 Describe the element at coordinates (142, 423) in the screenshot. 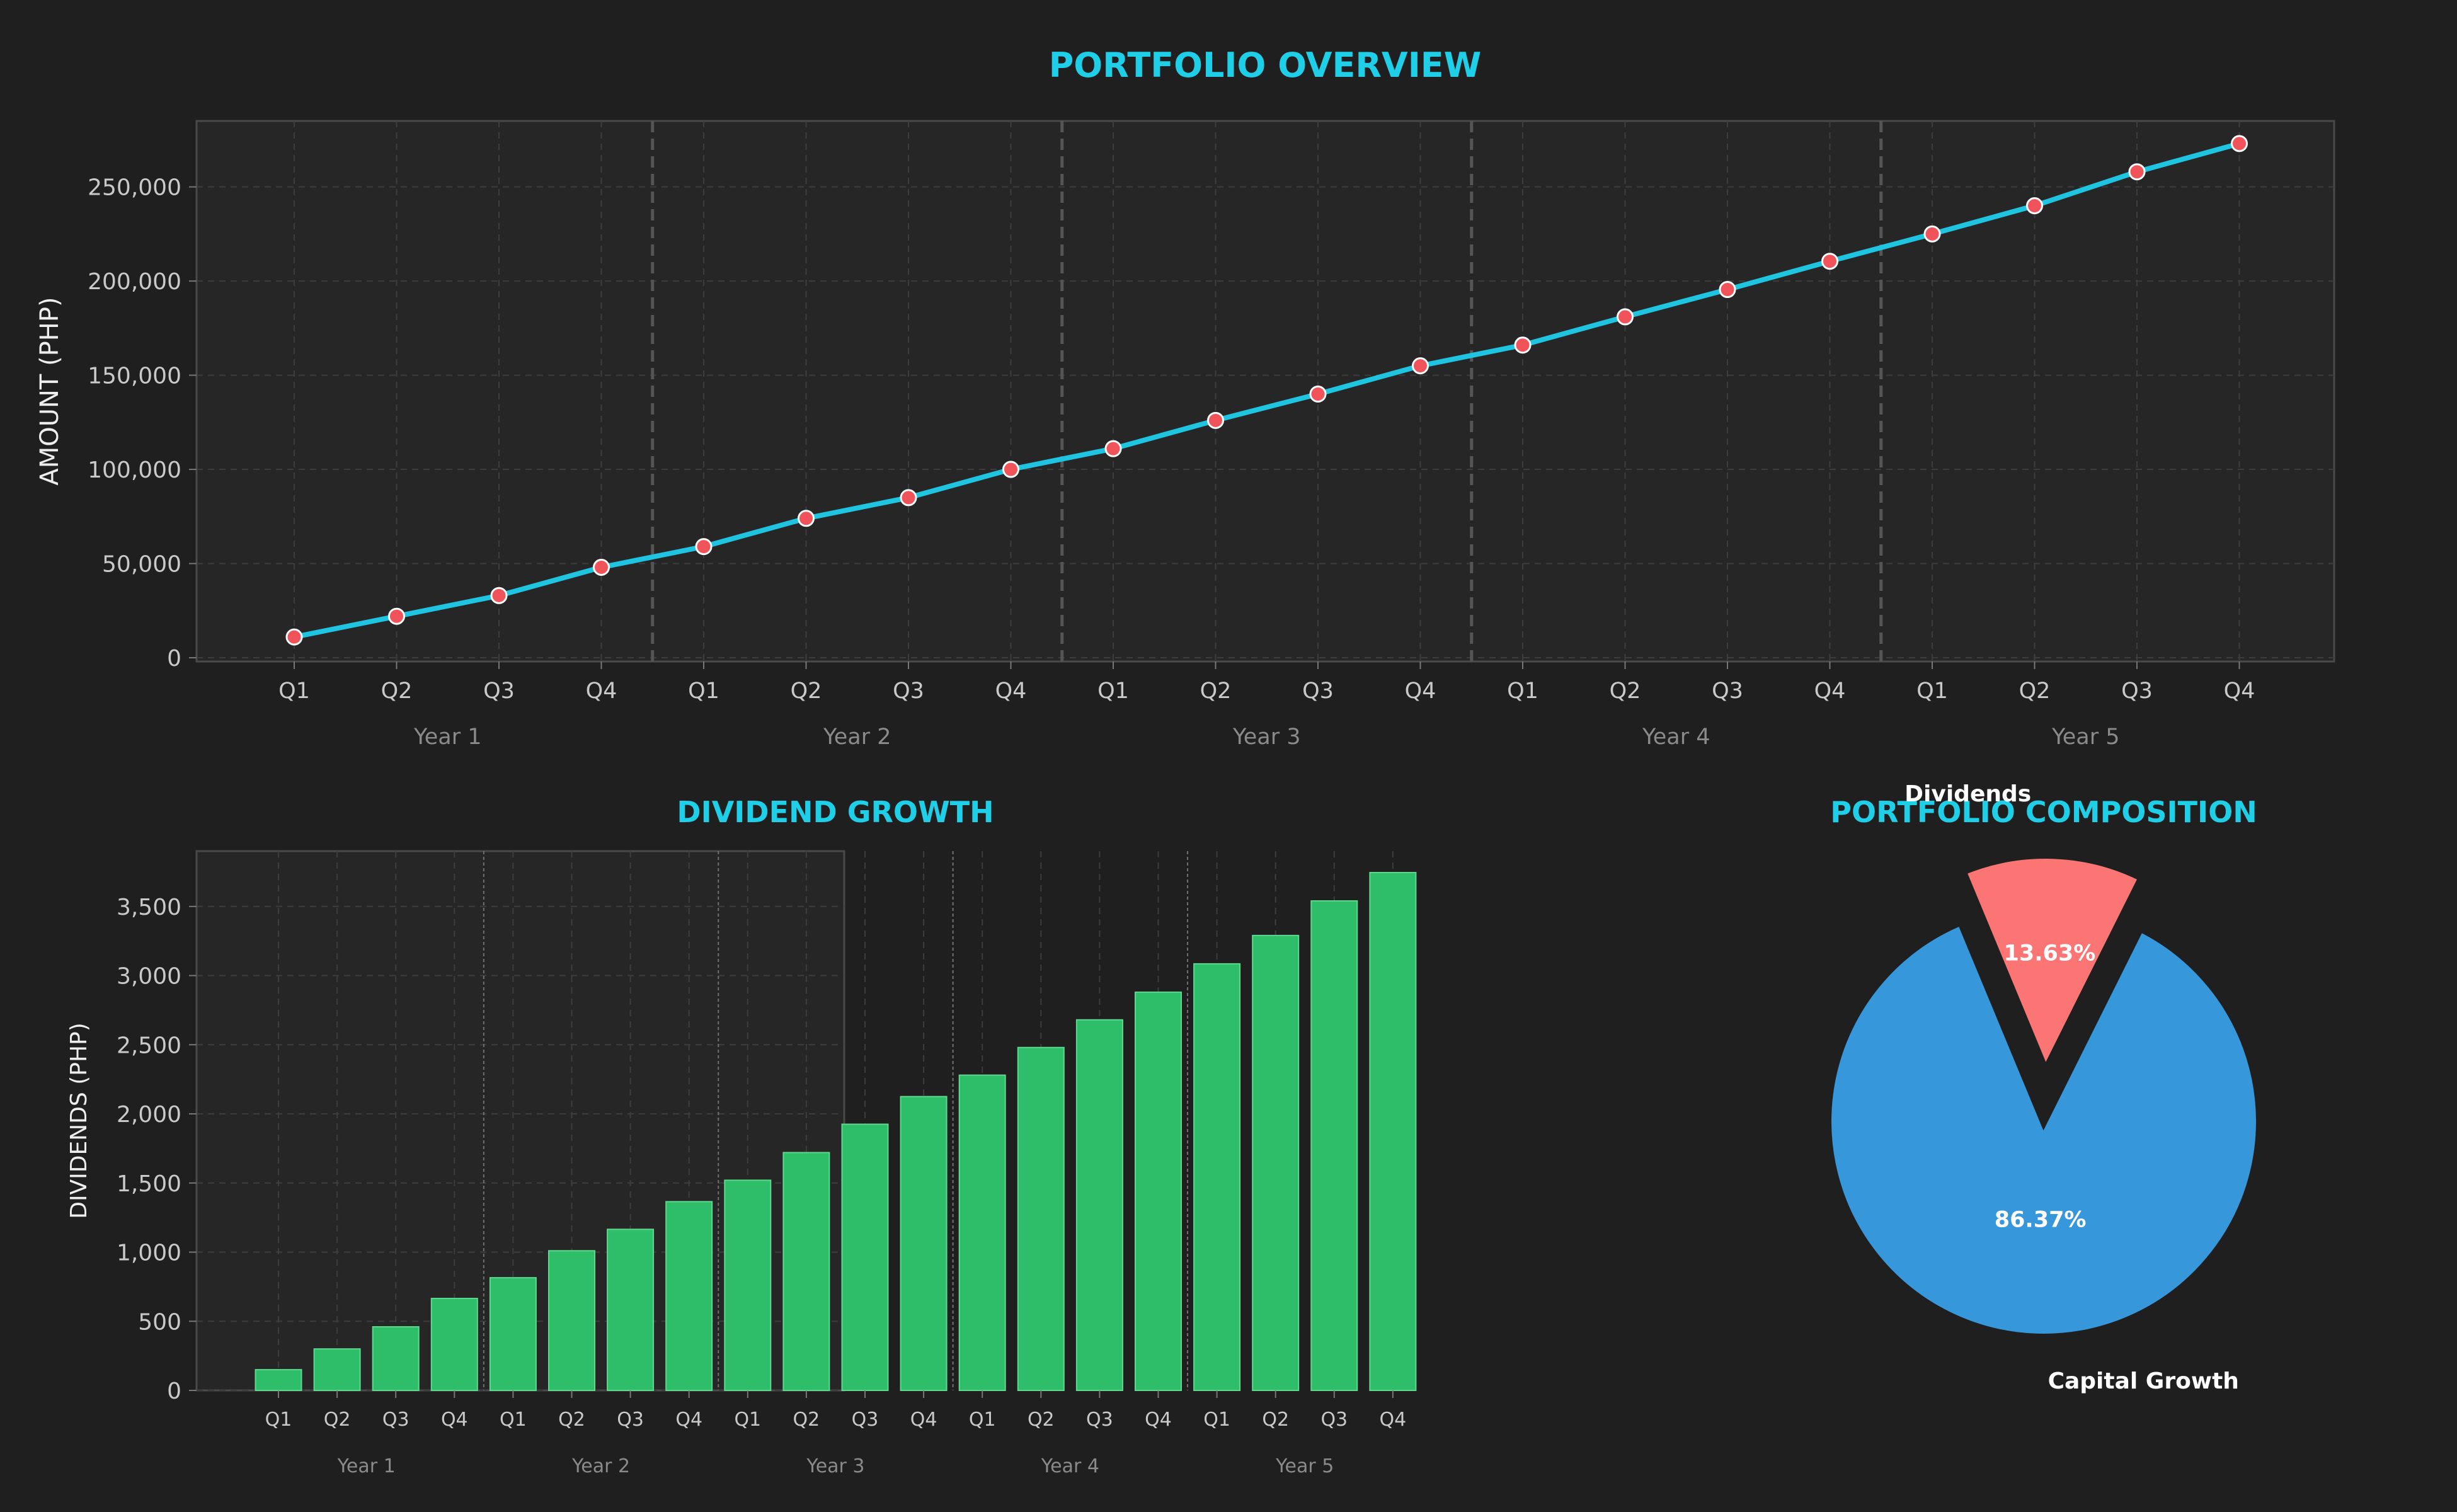

I see `line-chart-y-ticks: 0 50,000 100,000 150,000 200,000 250,000` at that location.